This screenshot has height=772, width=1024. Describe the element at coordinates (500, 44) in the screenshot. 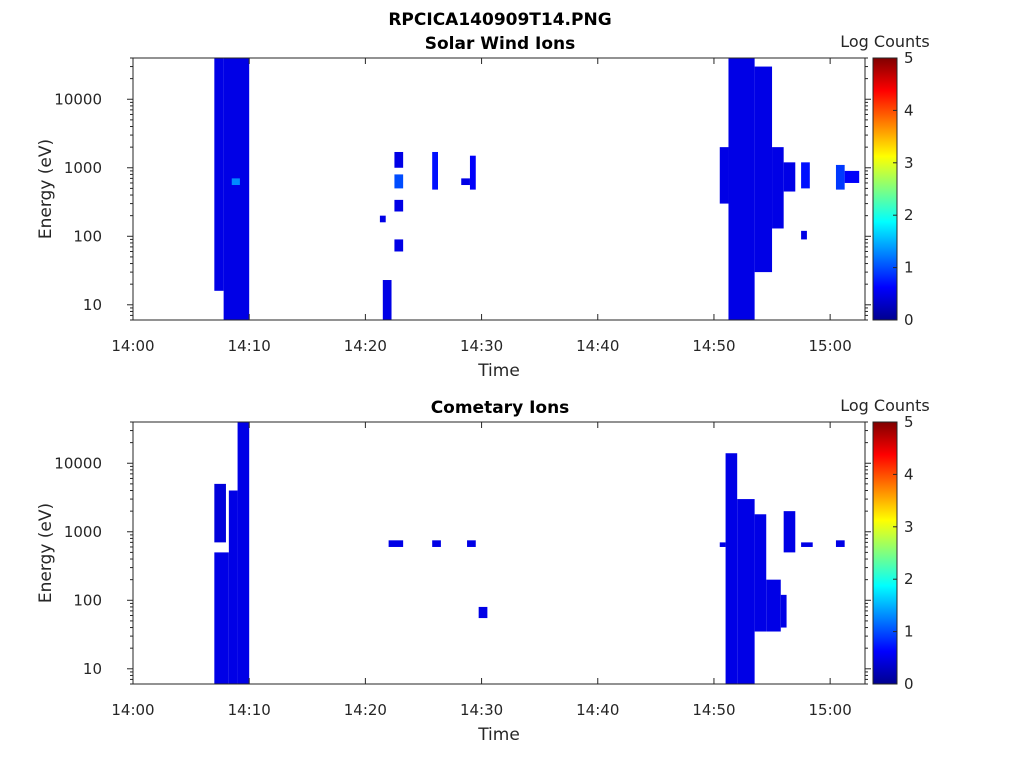

I see `panel-title: Solar Wind Ions` at that location.